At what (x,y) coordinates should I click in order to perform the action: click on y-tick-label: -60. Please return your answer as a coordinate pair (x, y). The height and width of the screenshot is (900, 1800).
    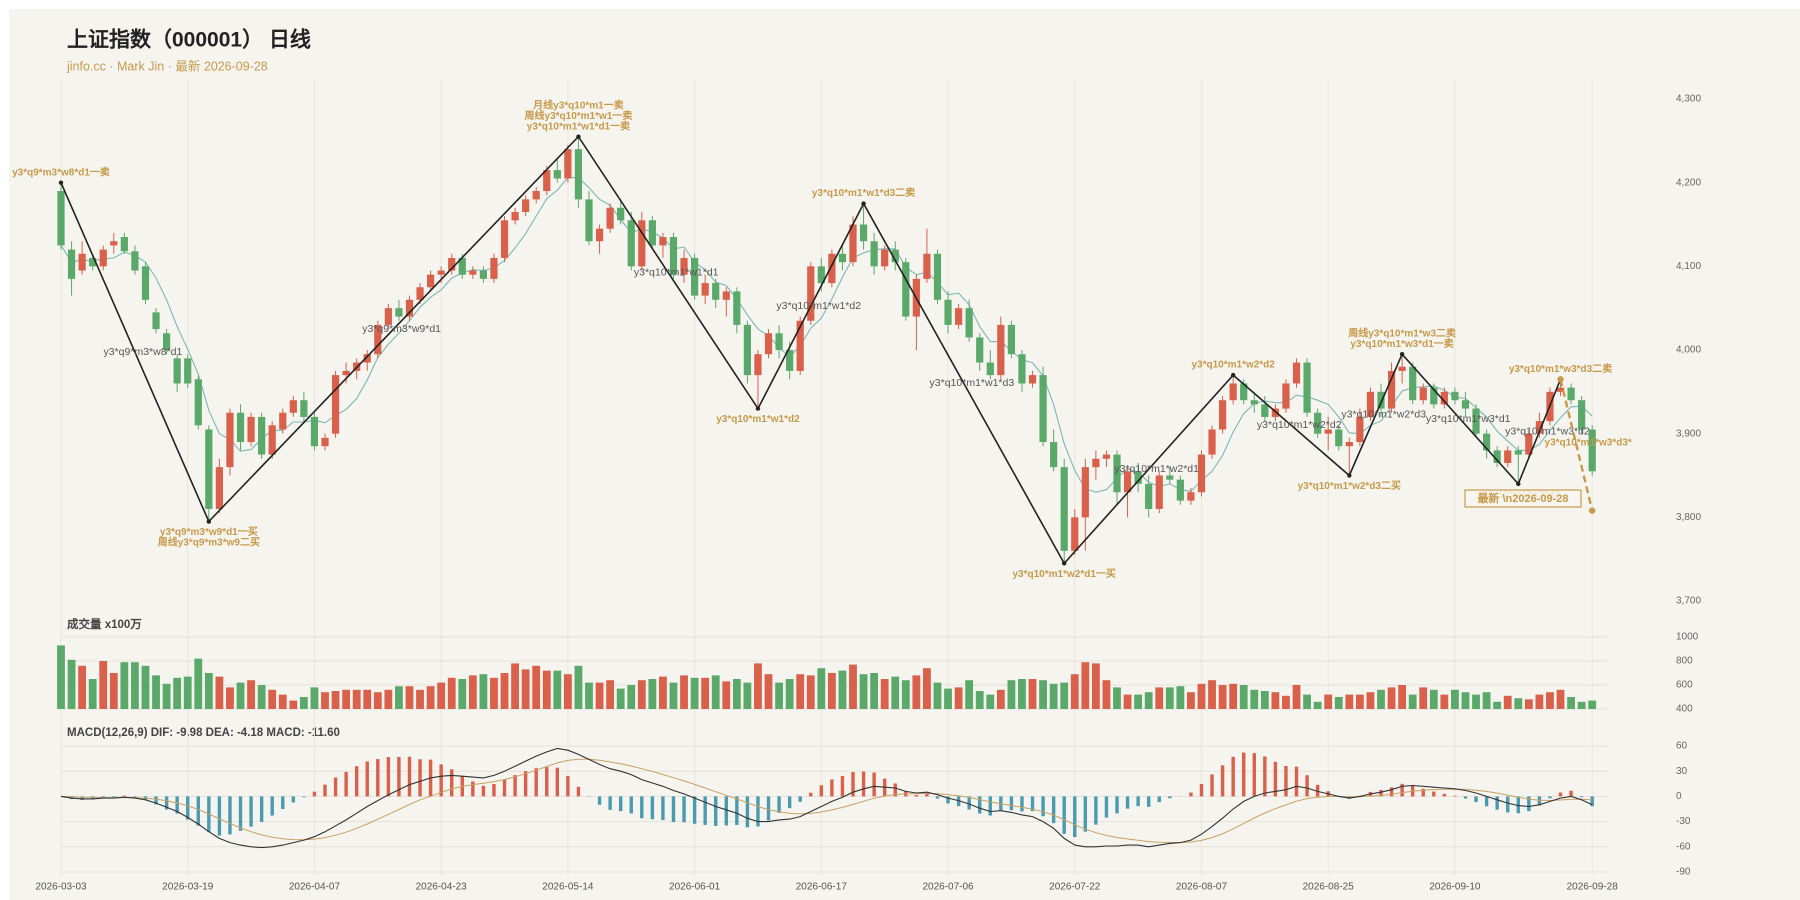
    Looking at the image, I should click on (1683, 846).